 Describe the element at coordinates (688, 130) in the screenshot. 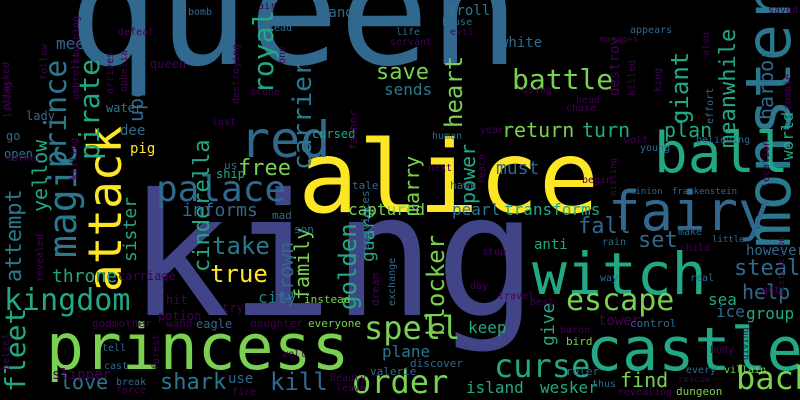

I see `word-plan: plan` at that location.